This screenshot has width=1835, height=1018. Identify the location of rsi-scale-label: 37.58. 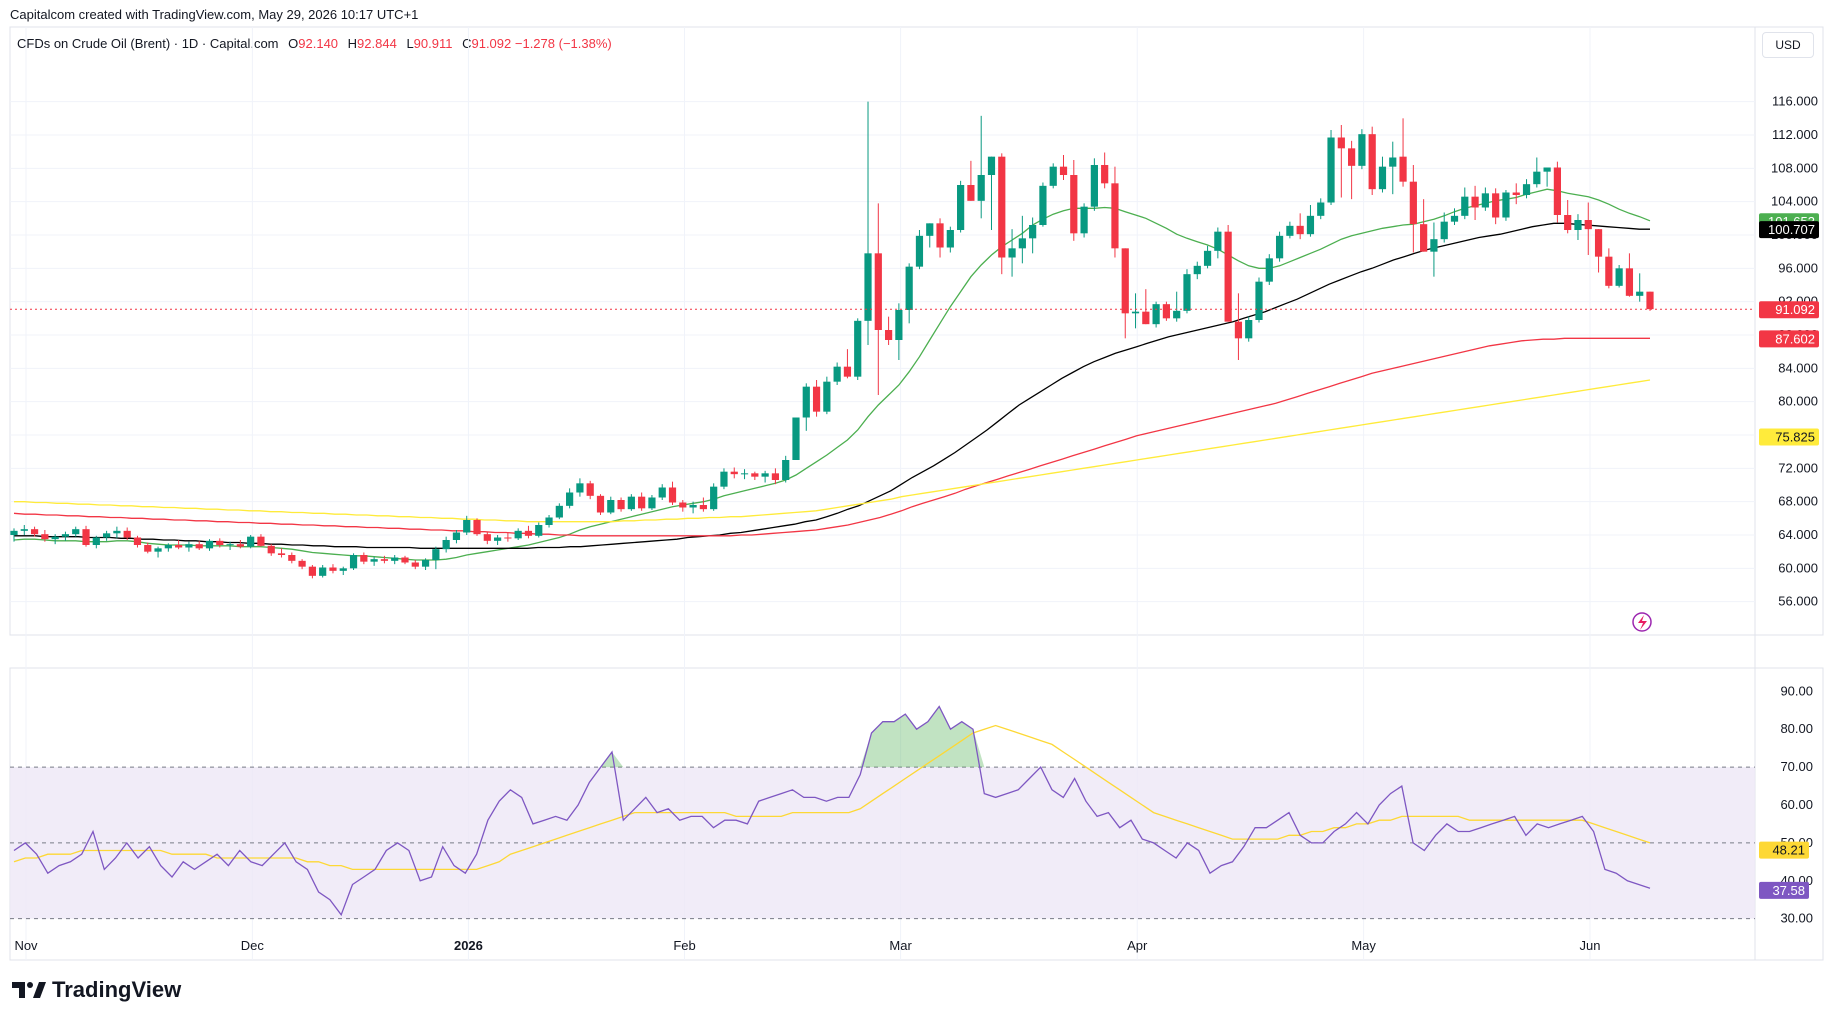
(1784, 890).